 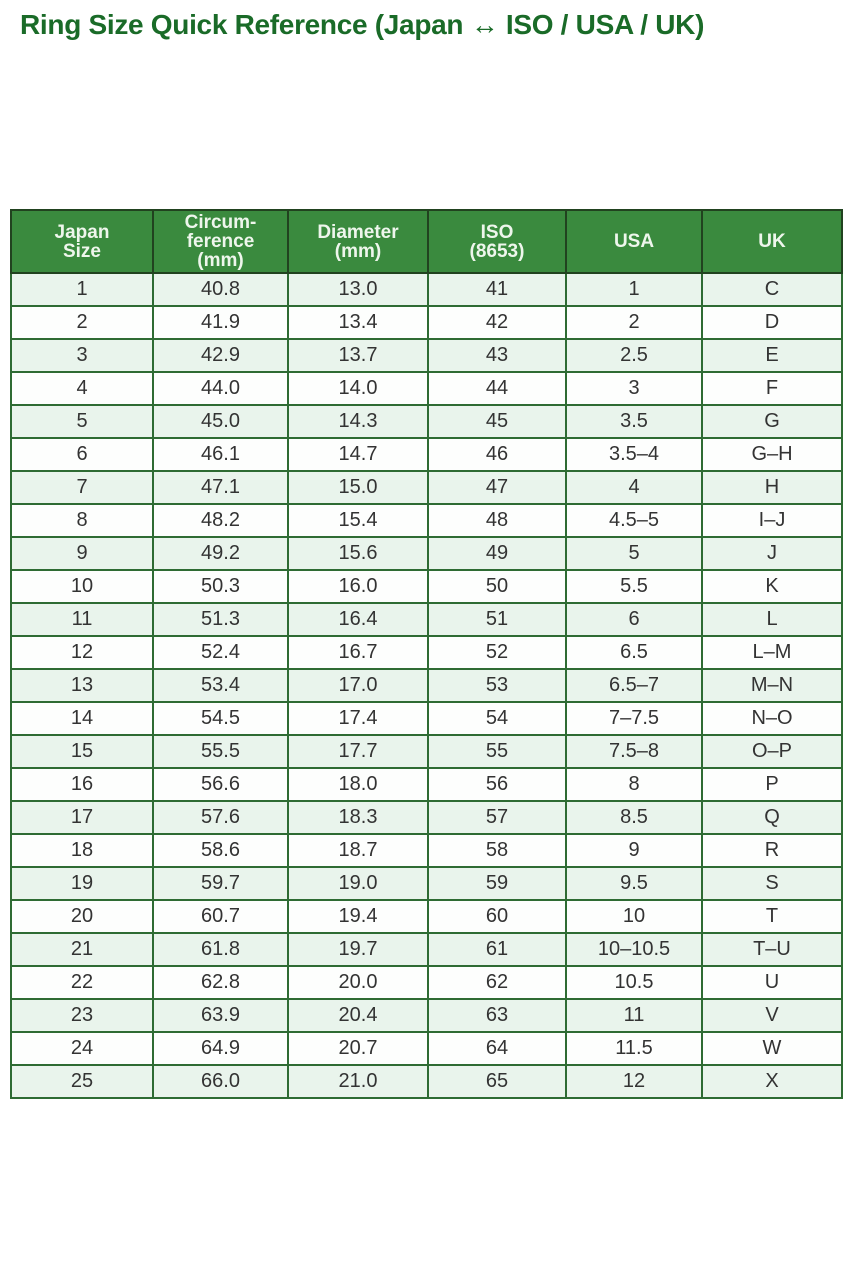 What do you see at coordinates (634, 652) in the screenshot?
I see `cell-usa: 6.5` at bounding box center [634, 652].